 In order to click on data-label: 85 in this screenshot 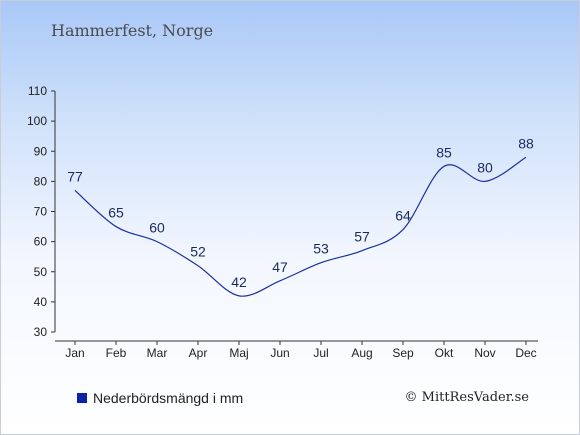, I will do `click(444, 152)`.